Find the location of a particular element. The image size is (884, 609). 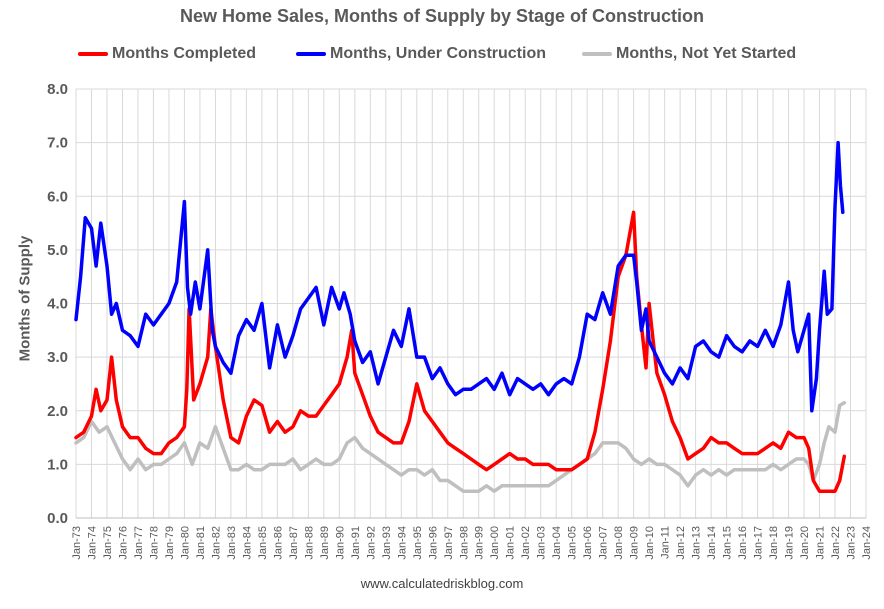

x-tick-label: Jan-90 is located at coordinates (340, 543).